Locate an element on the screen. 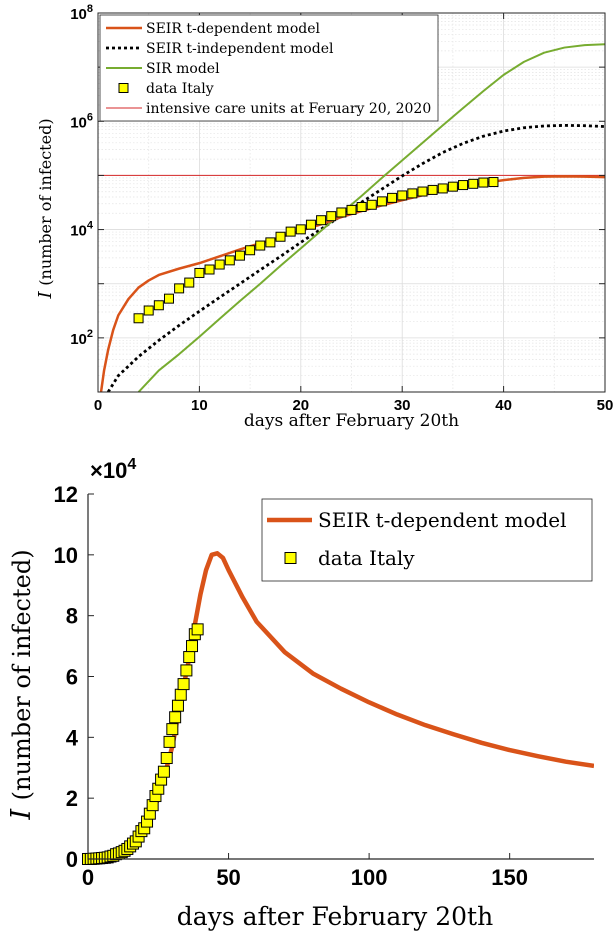 This screenshot has height=935, width=616. top-x-axis-label: days after February 20th is located at coordinates (351, 421).